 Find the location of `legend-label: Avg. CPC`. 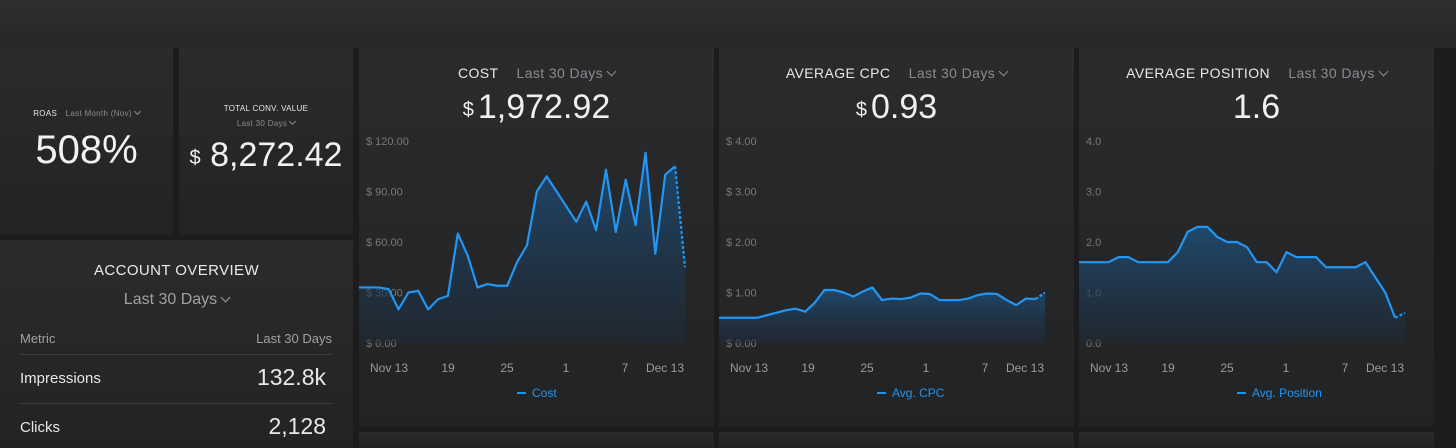

legend-label: Avg. CPC is located at coordinates (918, 393).